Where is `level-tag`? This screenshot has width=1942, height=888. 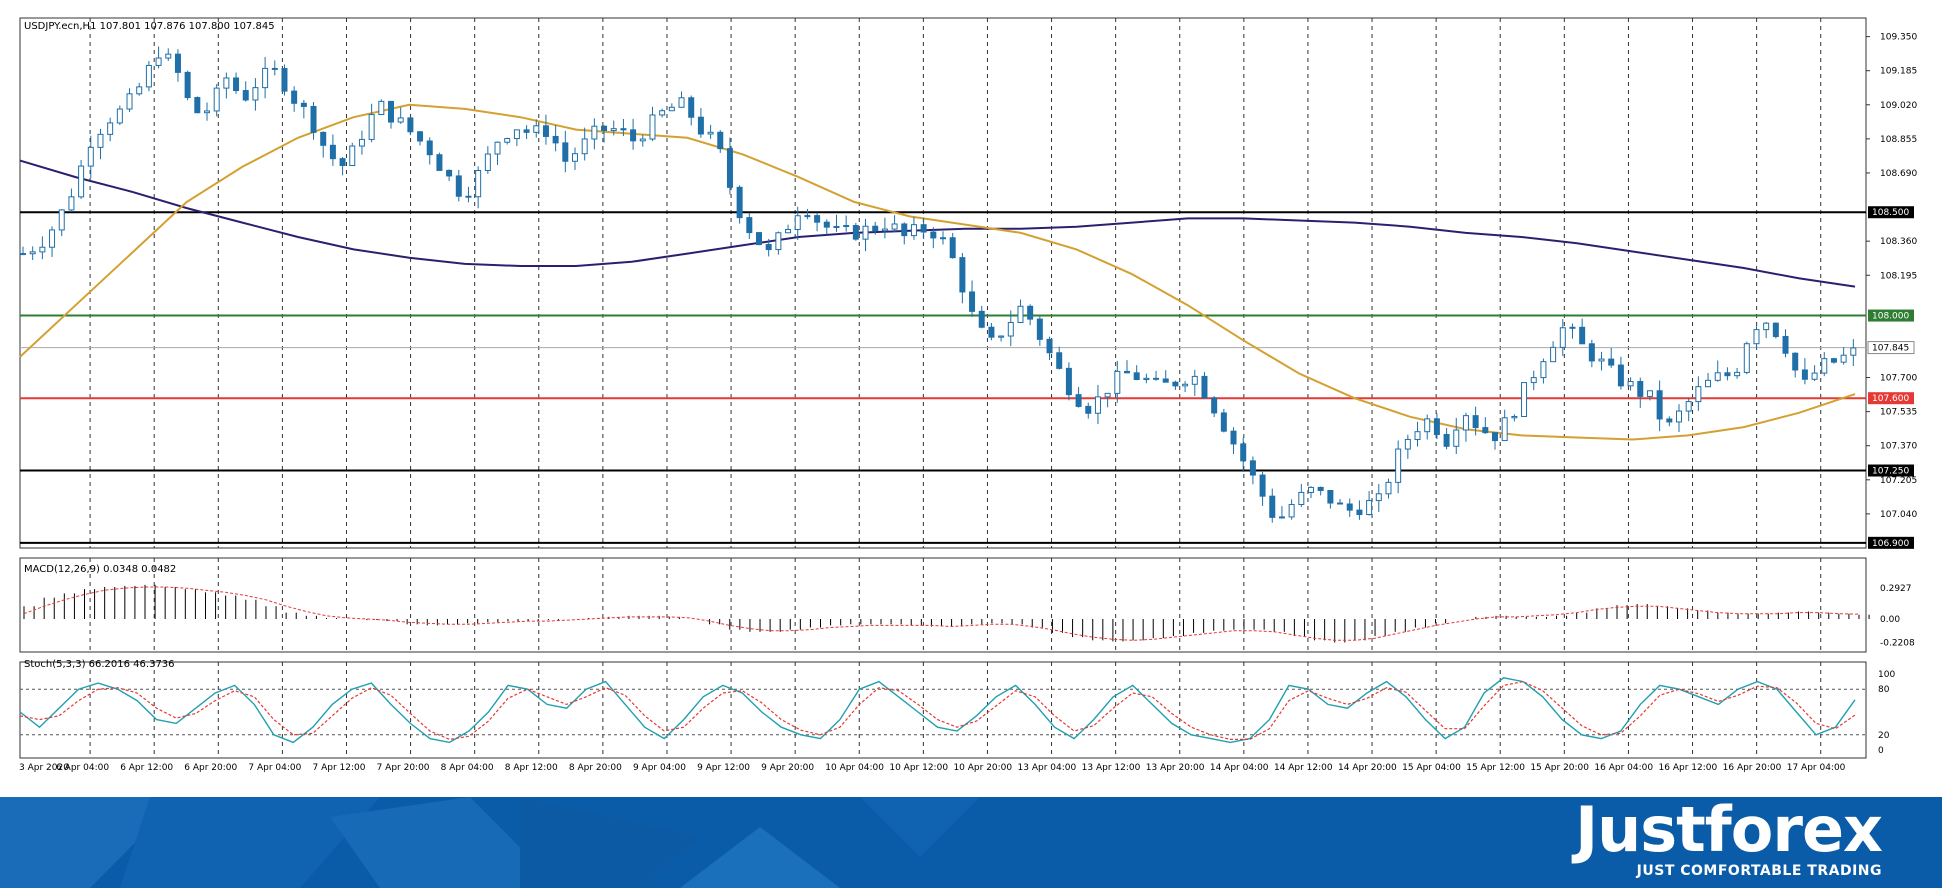 level-tag is located at coordinates (1891, 348).